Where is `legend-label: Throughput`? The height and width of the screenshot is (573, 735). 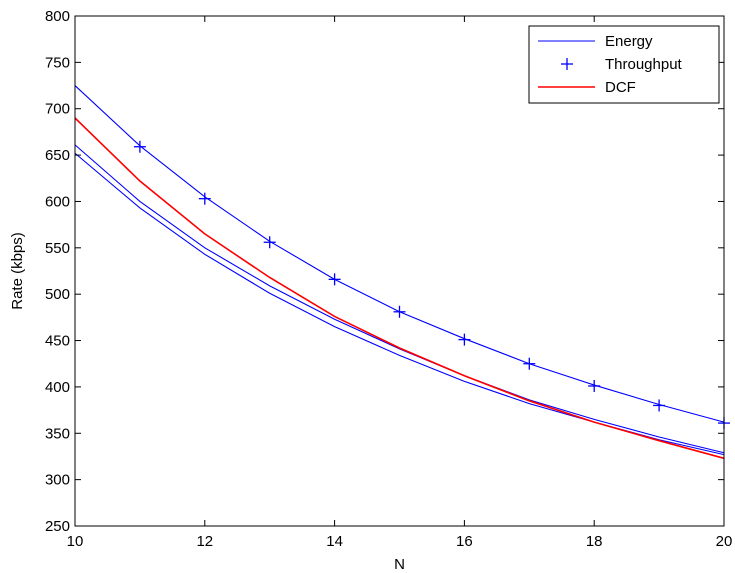 legend-label: Throughput is located at coordinates (644, 64).